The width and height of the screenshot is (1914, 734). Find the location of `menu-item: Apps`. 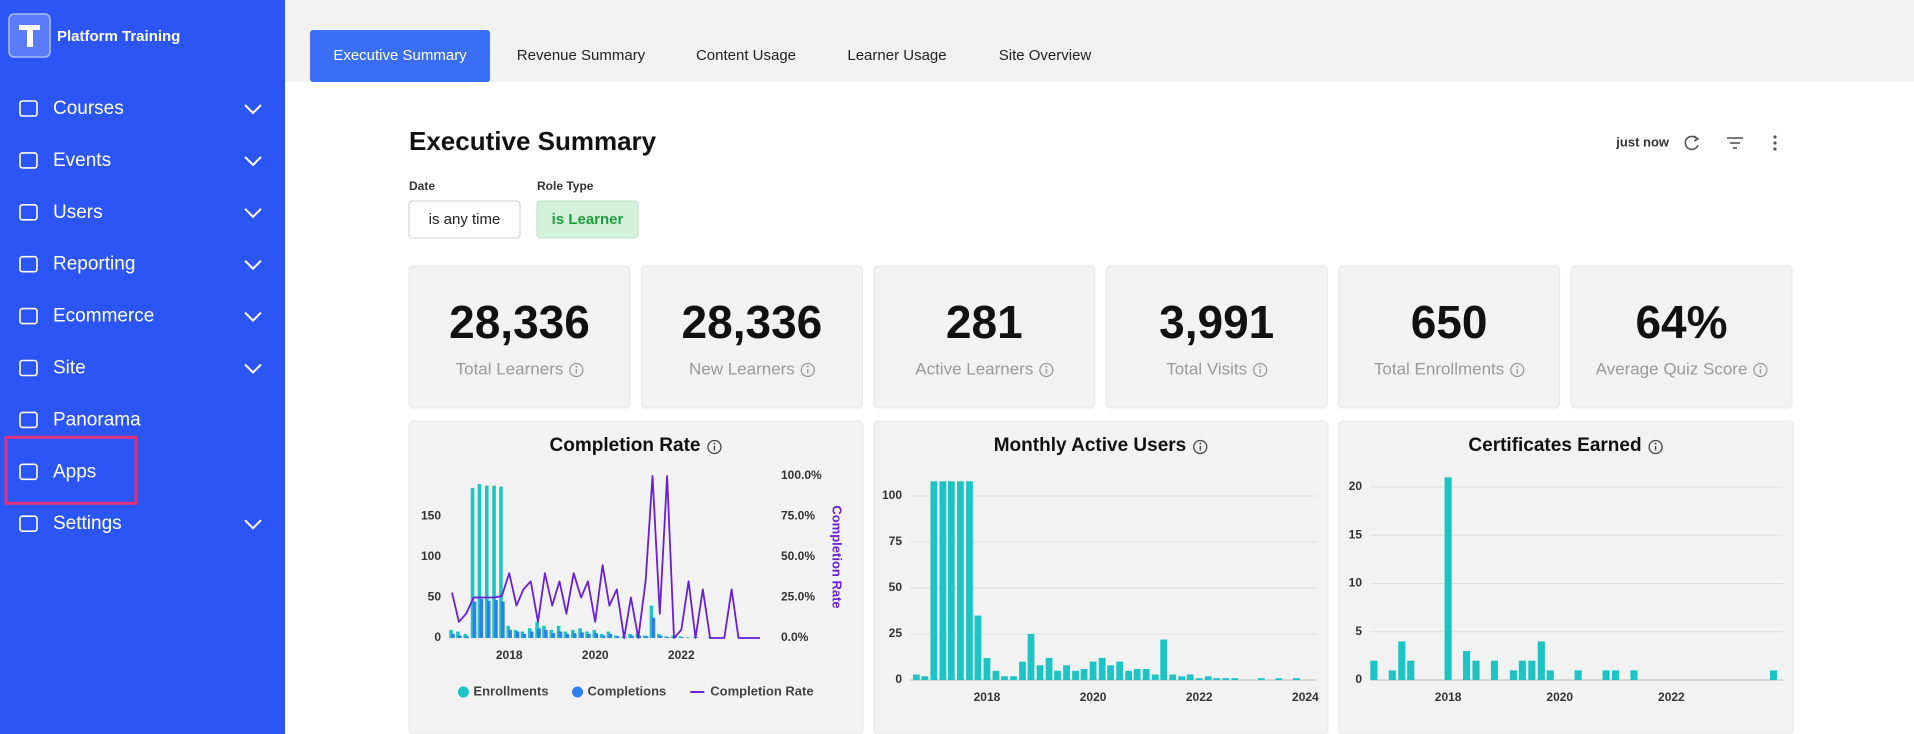

menu-item: Apps is located at coordinates (71, 470).